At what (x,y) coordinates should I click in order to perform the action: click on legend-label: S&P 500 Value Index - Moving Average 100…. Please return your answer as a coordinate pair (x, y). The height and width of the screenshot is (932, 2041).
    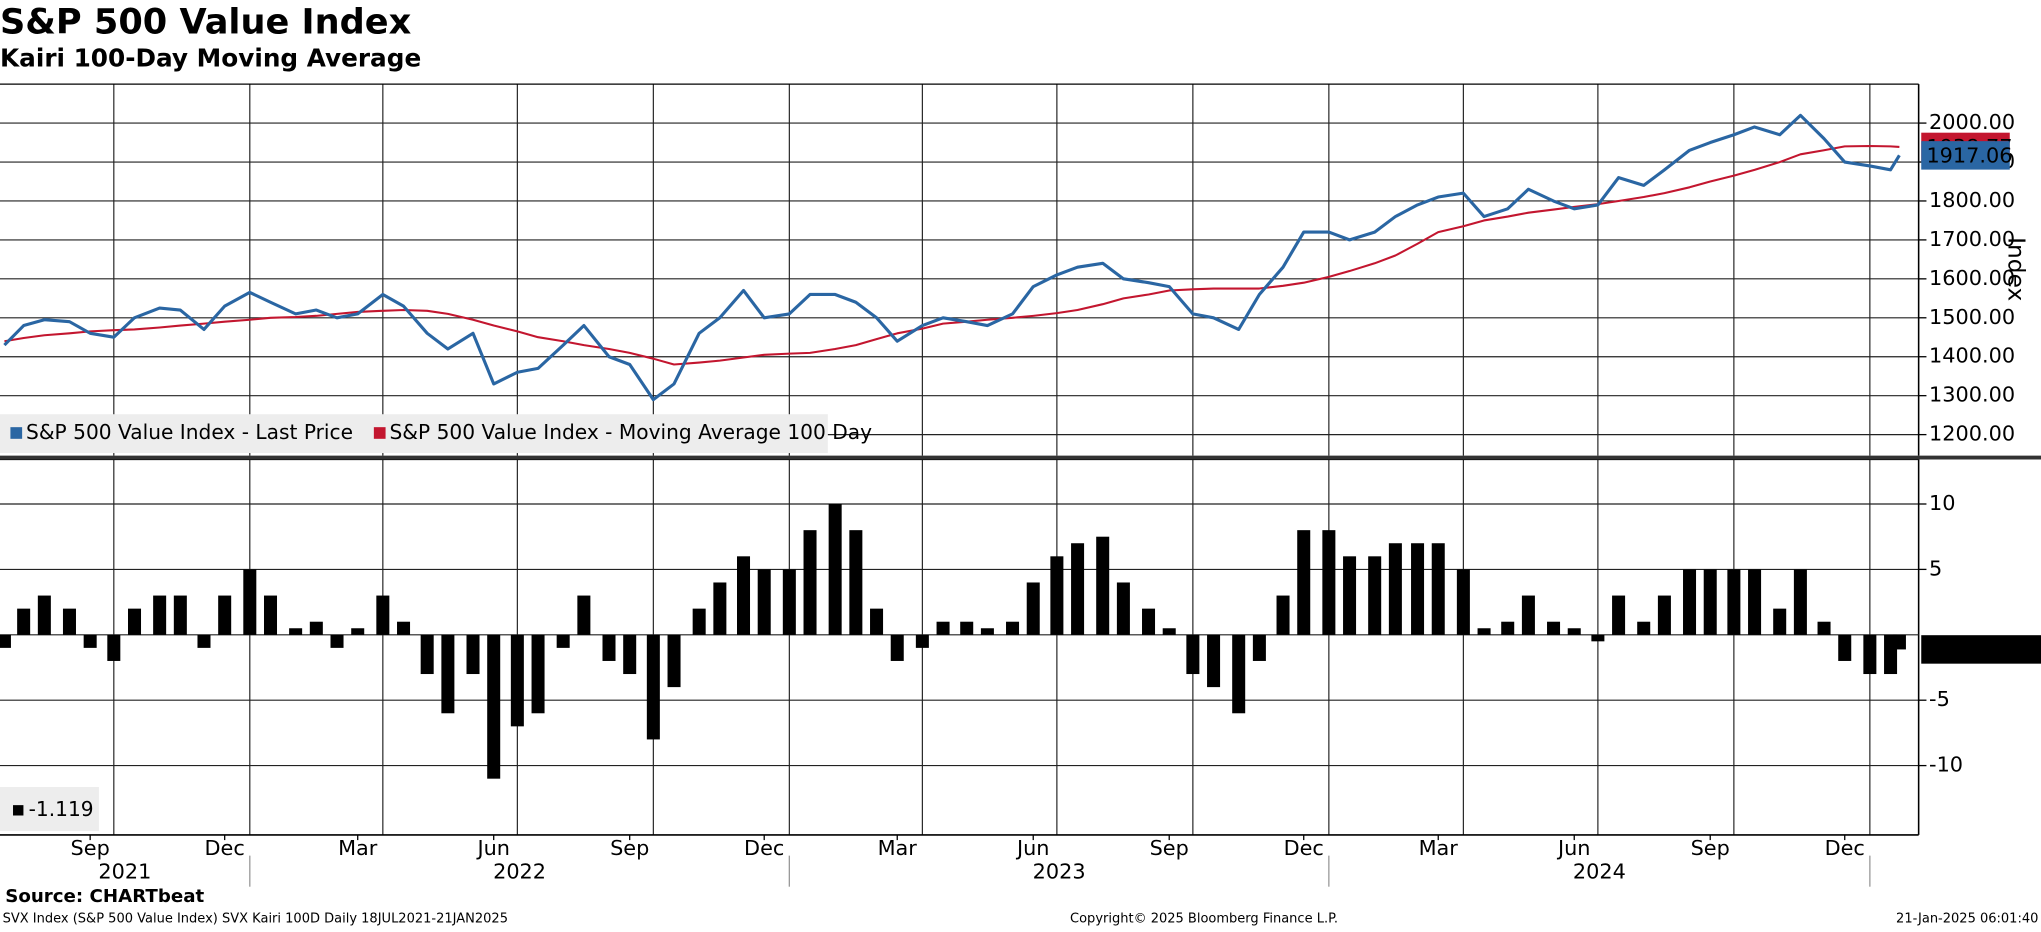
    Looking at the image, I should click on (630, 432).